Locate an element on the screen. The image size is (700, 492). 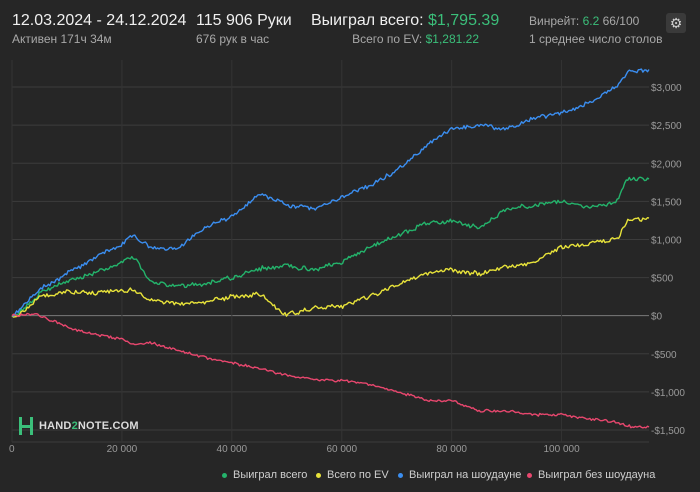
ev-summary: Всего по EV: $1,281.22 is located at coordinates (415, 39).